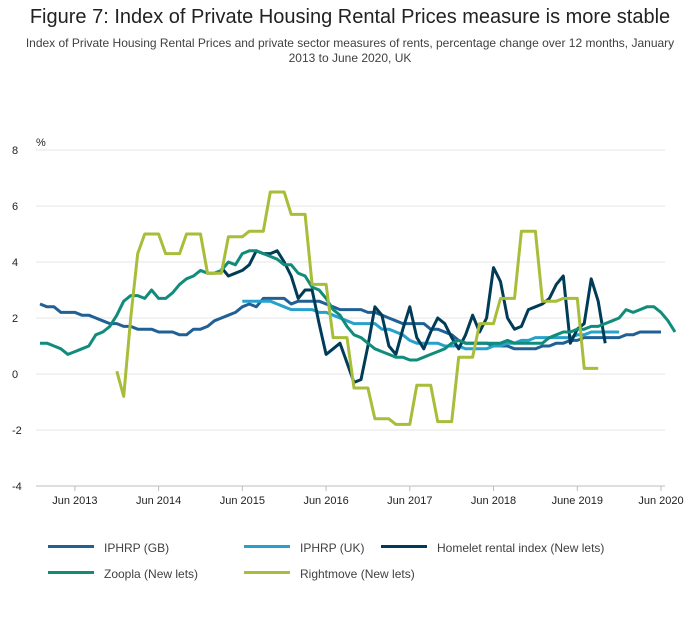  I want to click on series-line-homelet-rental-index-new-lets, so click(413, 316).